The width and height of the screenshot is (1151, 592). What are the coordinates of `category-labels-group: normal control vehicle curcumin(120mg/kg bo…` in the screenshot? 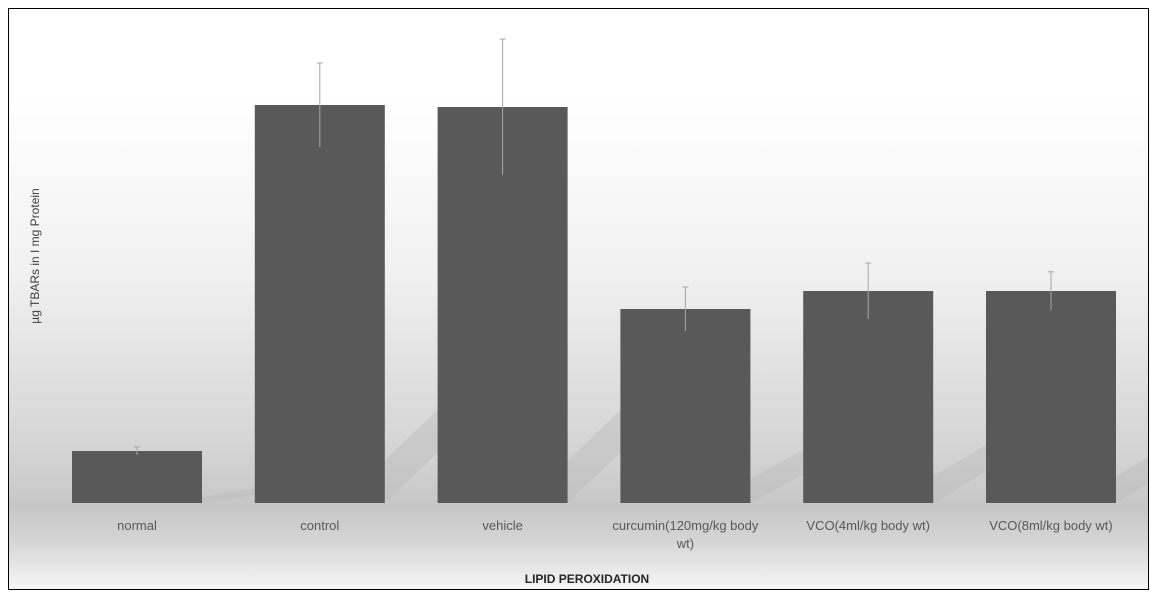 It's located at (615, 534).